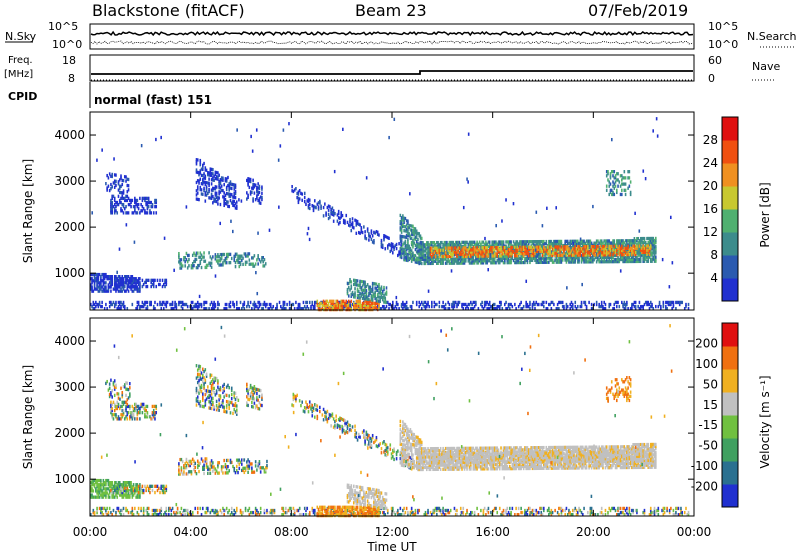 The height and width of the screenshot is (554, 800). What do you see at coordinates (392, 33) in the screenshot?
I see `nsky-trace` at bounding box center [392, 33].